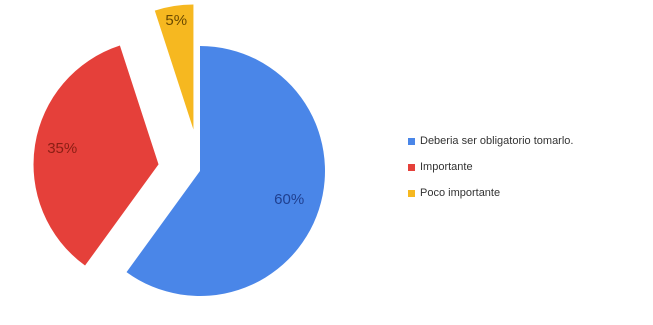  I want to click on legend-item-importante: Importante, so click(490, 167).